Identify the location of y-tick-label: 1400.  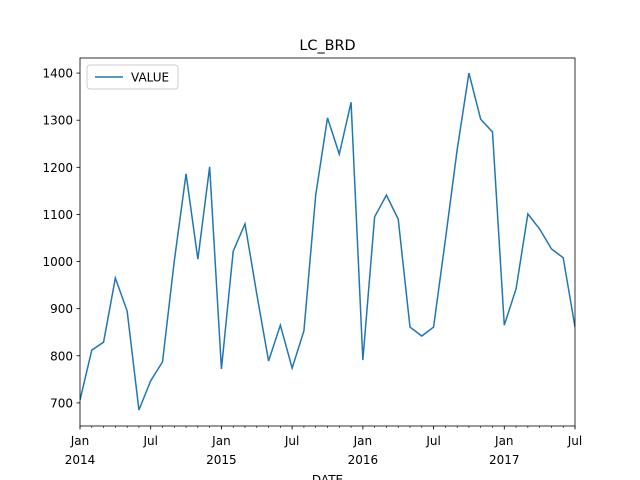
(57, 74).